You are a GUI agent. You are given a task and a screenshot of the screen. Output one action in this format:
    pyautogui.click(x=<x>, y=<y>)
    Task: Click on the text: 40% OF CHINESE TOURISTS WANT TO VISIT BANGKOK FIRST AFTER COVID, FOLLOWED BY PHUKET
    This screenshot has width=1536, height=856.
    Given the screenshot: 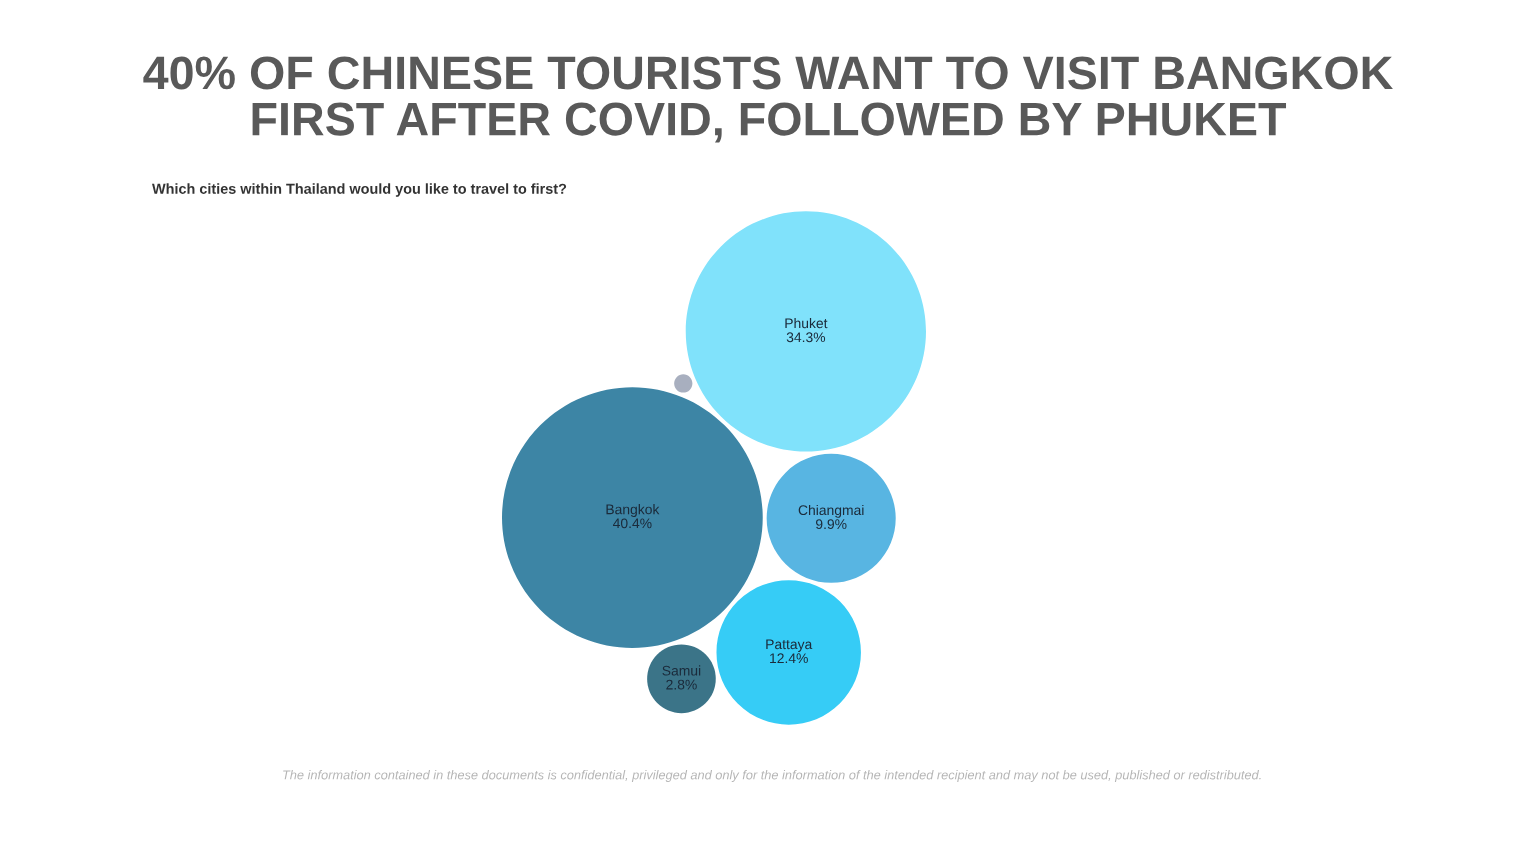 What is the action you would take?
    pyautogui.click(x=768, y=99)
    